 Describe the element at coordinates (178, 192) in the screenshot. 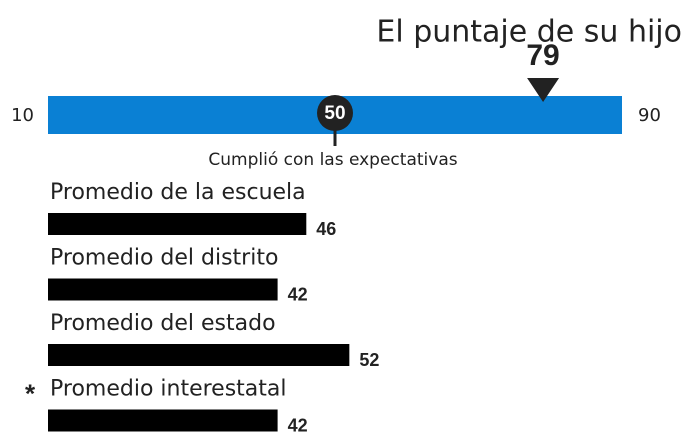

I see `comparison-label: Promedio de la escuela` at that location.